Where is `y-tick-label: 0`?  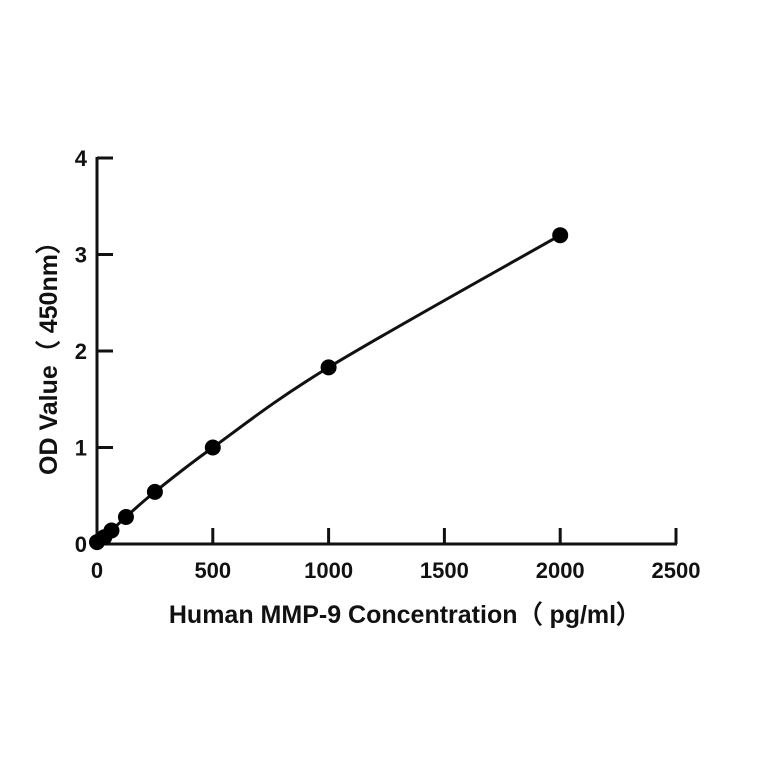 y-tick-label: 0 is located at coordinates (81, 544).